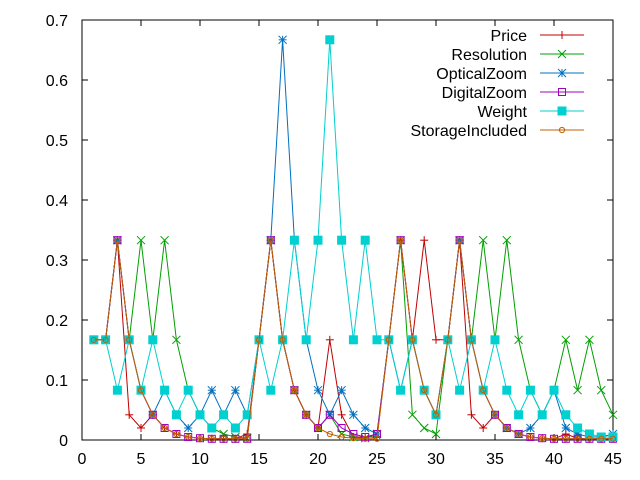 The width and height of the screenshot is (640, 480). Describe the element at coordinates (484, 93) in the screenshot. I see `legend-label: DigitalZoom` at that location.